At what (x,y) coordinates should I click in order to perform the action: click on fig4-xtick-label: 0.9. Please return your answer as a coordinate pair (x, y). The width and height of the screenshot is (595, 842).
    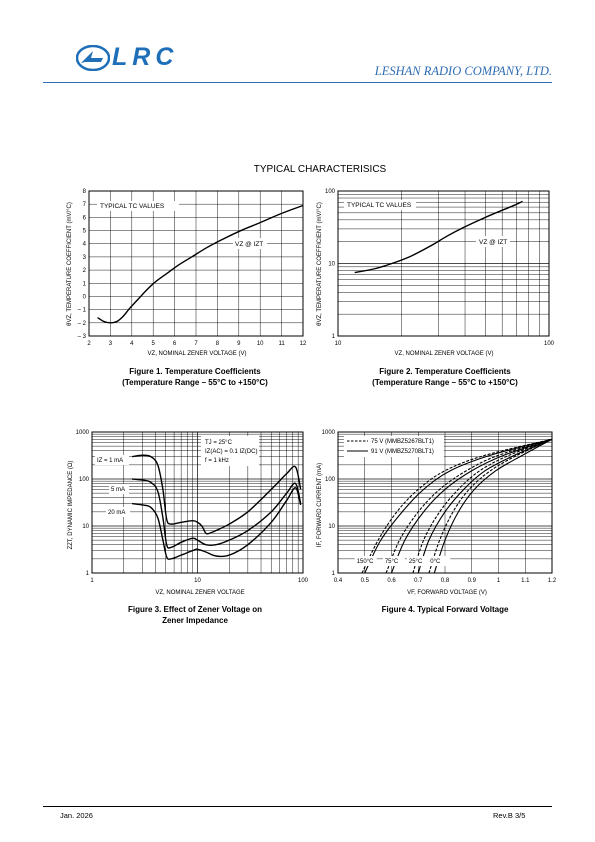
    Looking at the image, I should click on (472, 581).